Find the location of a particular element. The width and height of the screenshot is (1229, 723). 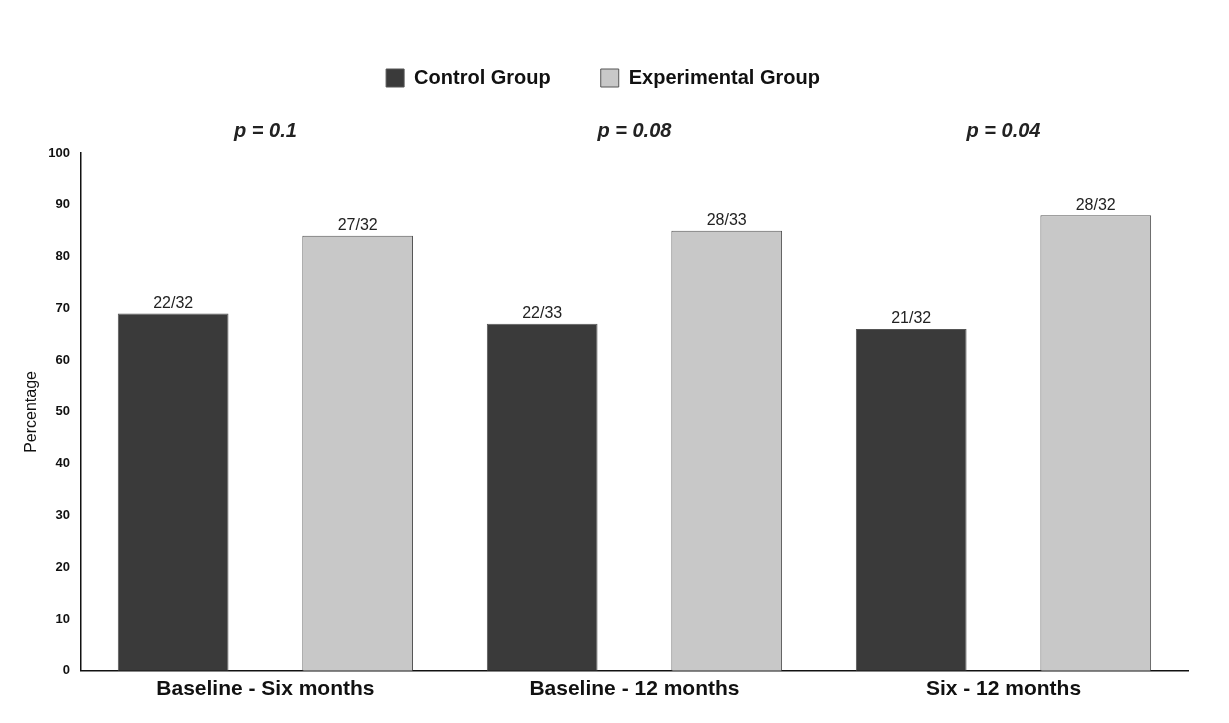

y-tick-label: 60 is located at coordinates (62, 359).